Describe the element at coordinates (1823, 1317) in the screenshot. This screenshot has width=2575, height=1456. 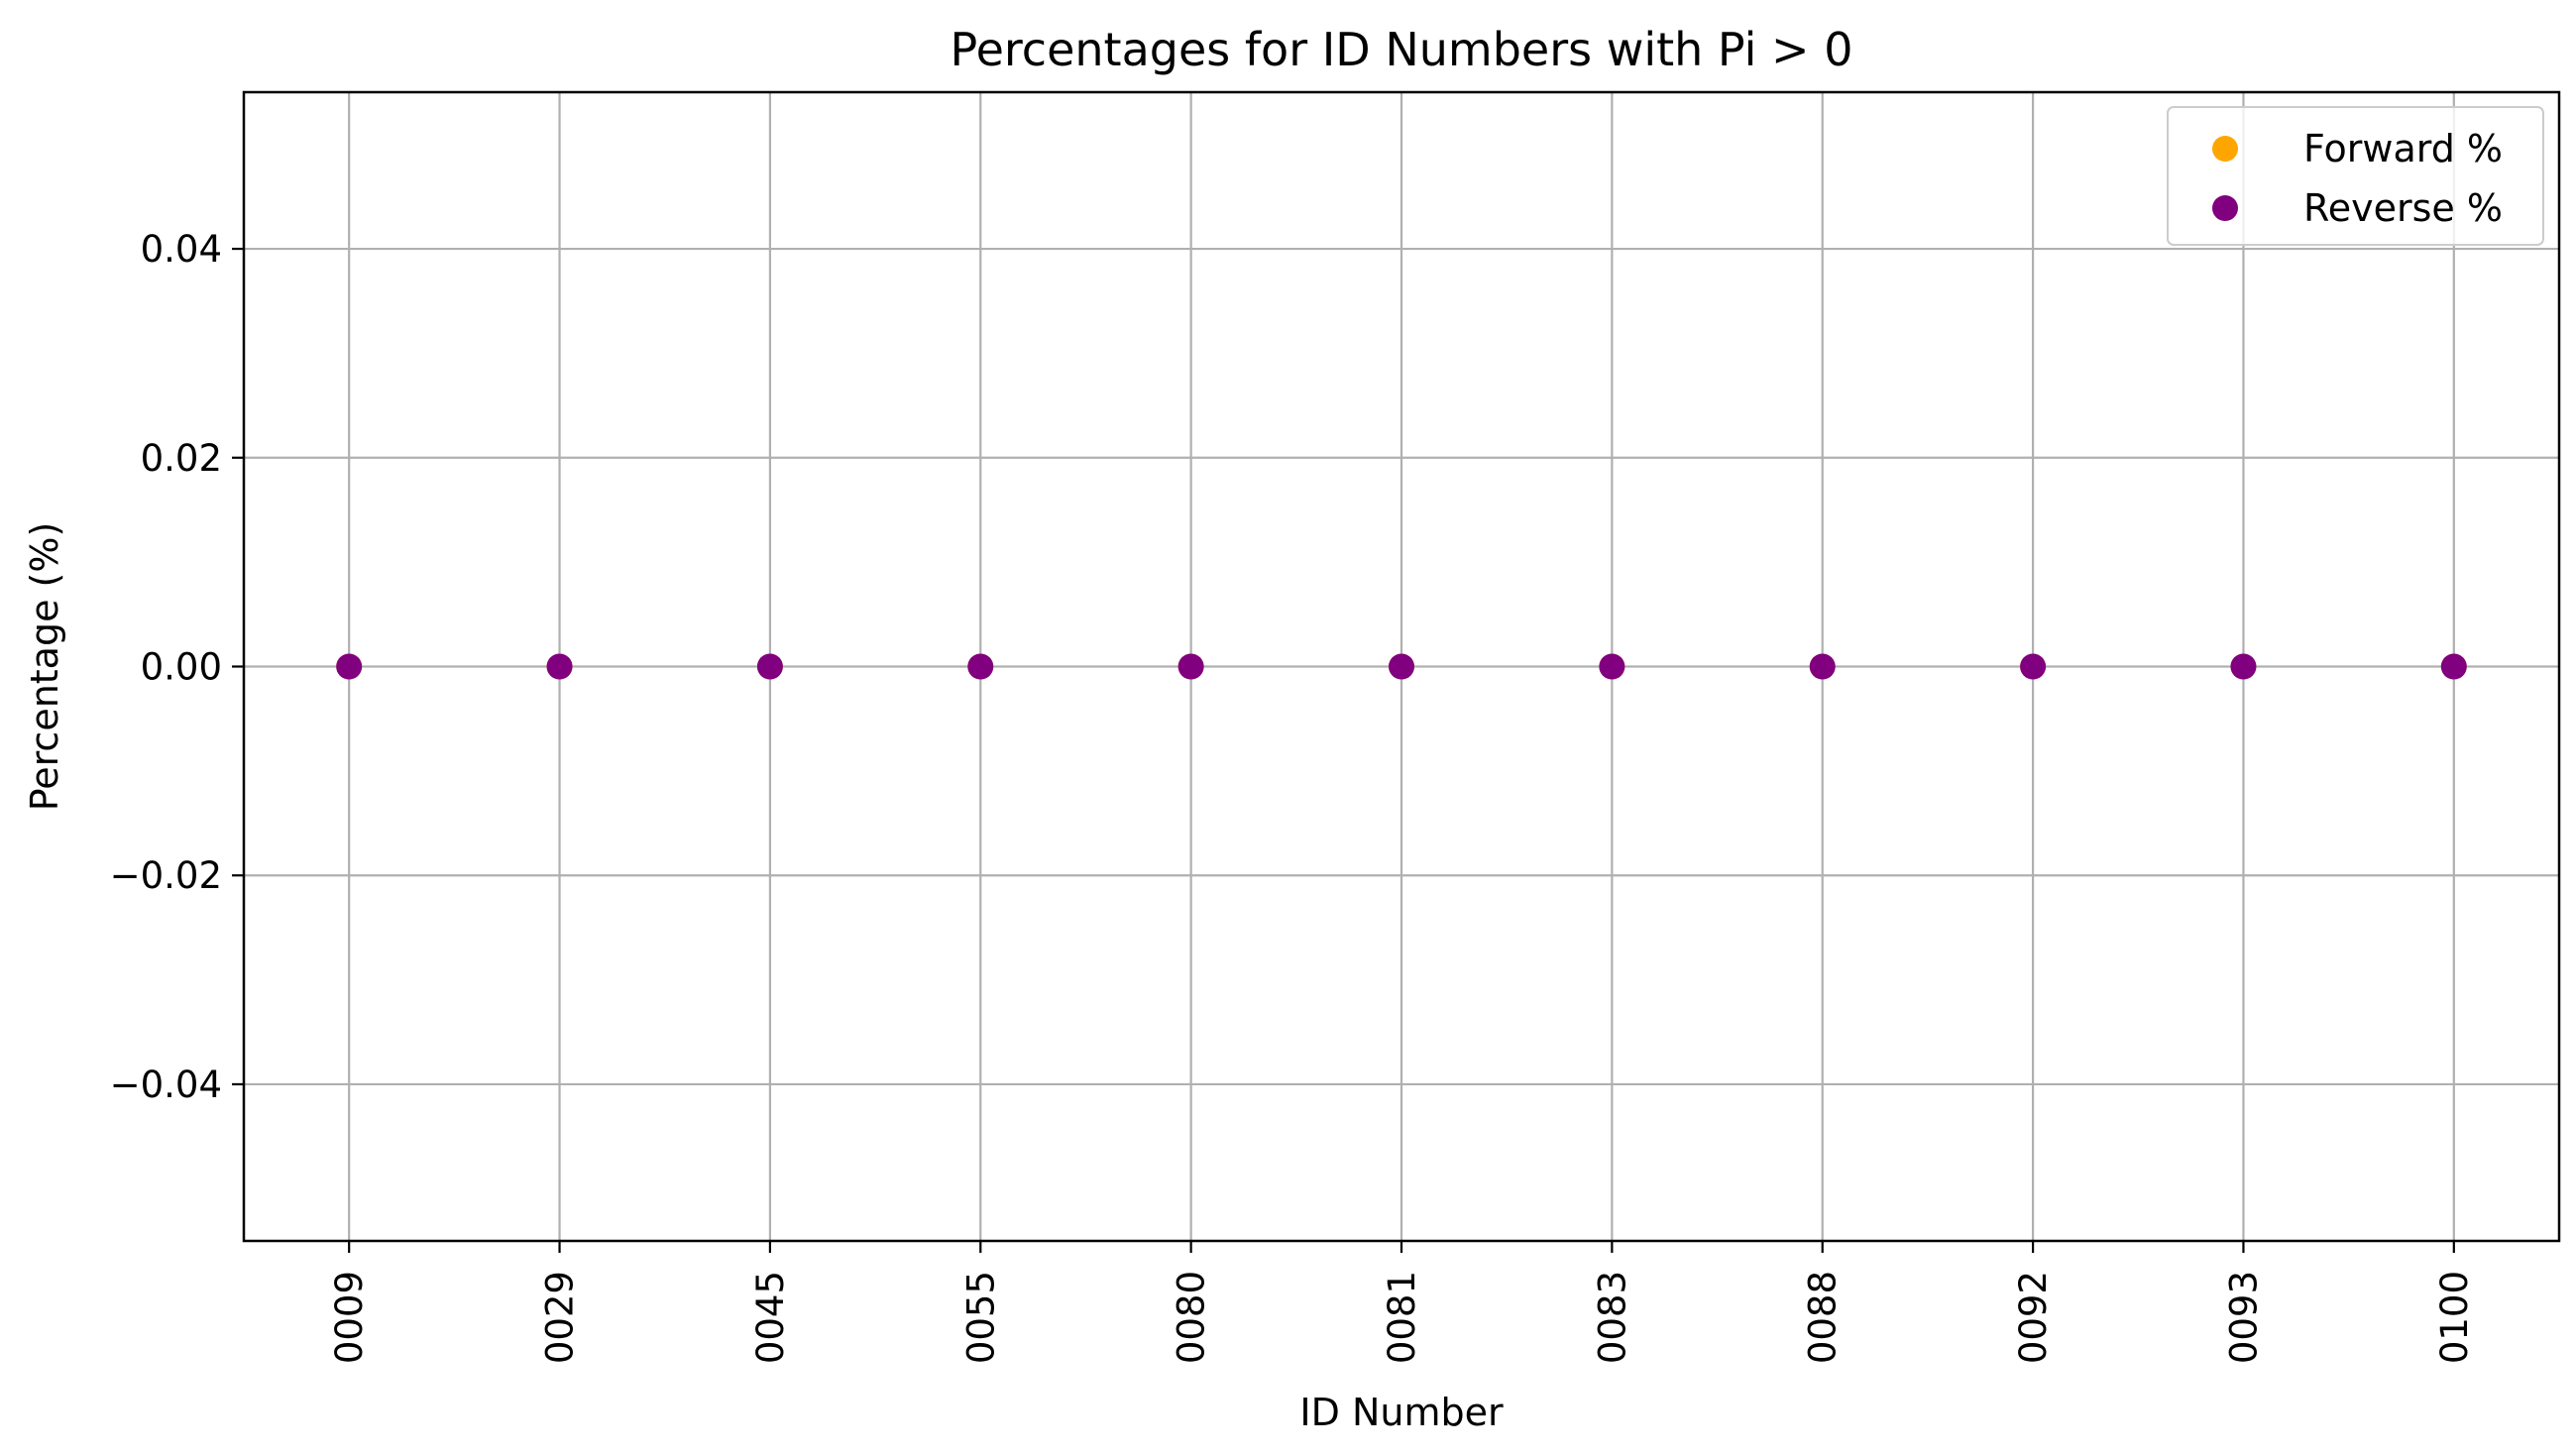
I see `x-tick-label: 0088` at that location.